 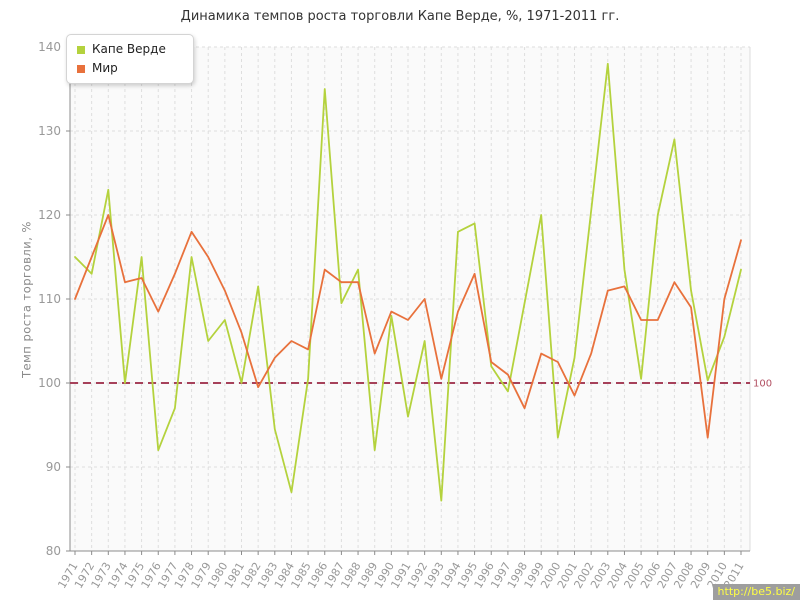 What do you see at coordinates (129, 68) in the screenshot?
I see `legend-item-world: Мир` at bounding box center [129, 68].